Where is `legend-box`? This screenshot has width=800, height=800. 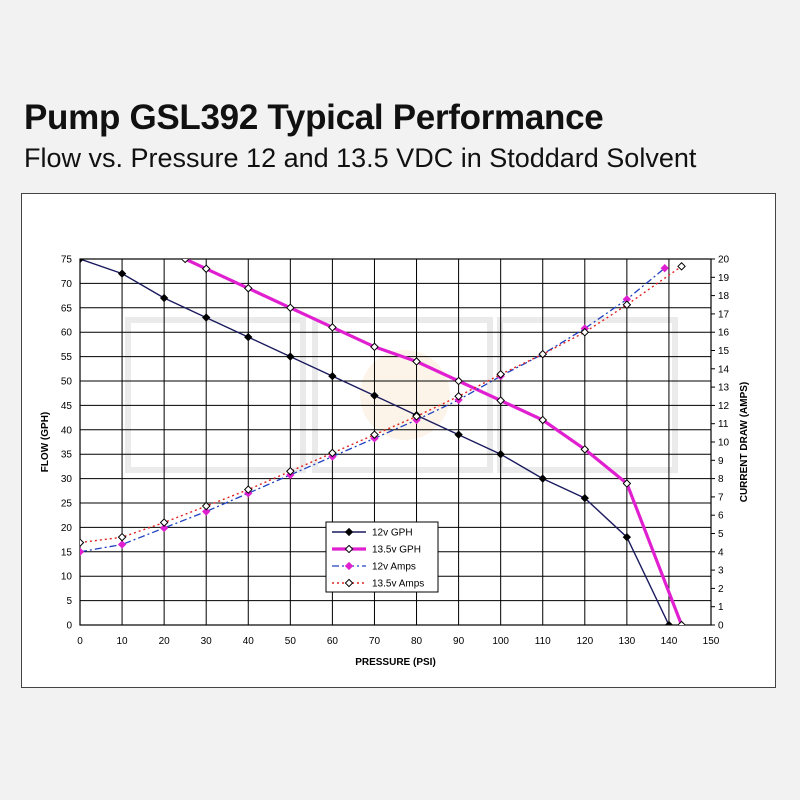
legend-box is located at coordinates (382, 557).